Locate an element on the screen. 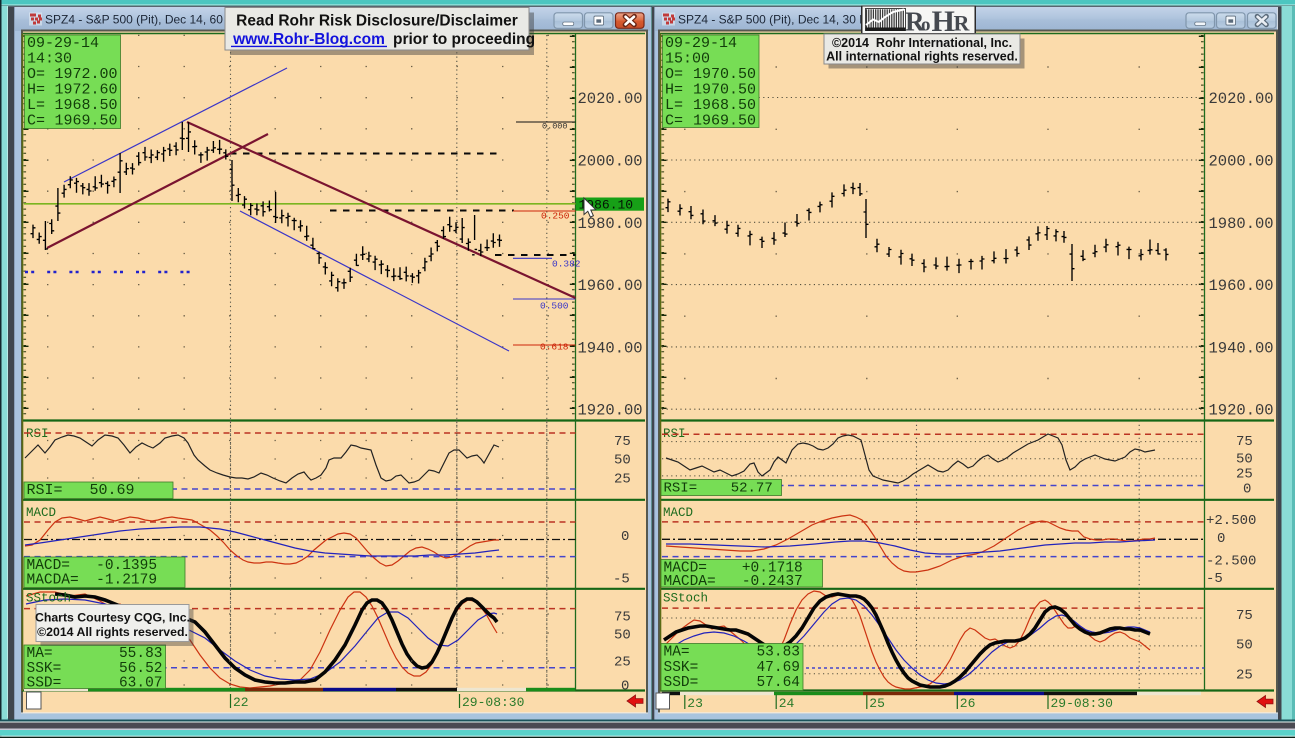  svg-text: 23 is located at coordinates (695, 703).